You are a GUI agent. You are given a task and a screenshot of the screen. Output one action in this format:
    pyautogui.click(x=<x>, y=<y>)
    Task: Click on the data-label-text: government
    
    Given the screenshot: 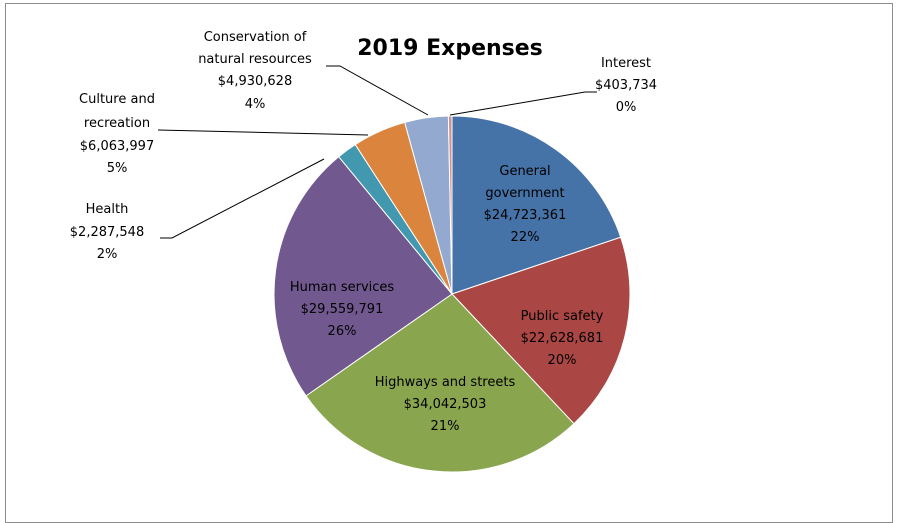 What is the action you would take?
    pyautogui.click(x=524, y=193)
    